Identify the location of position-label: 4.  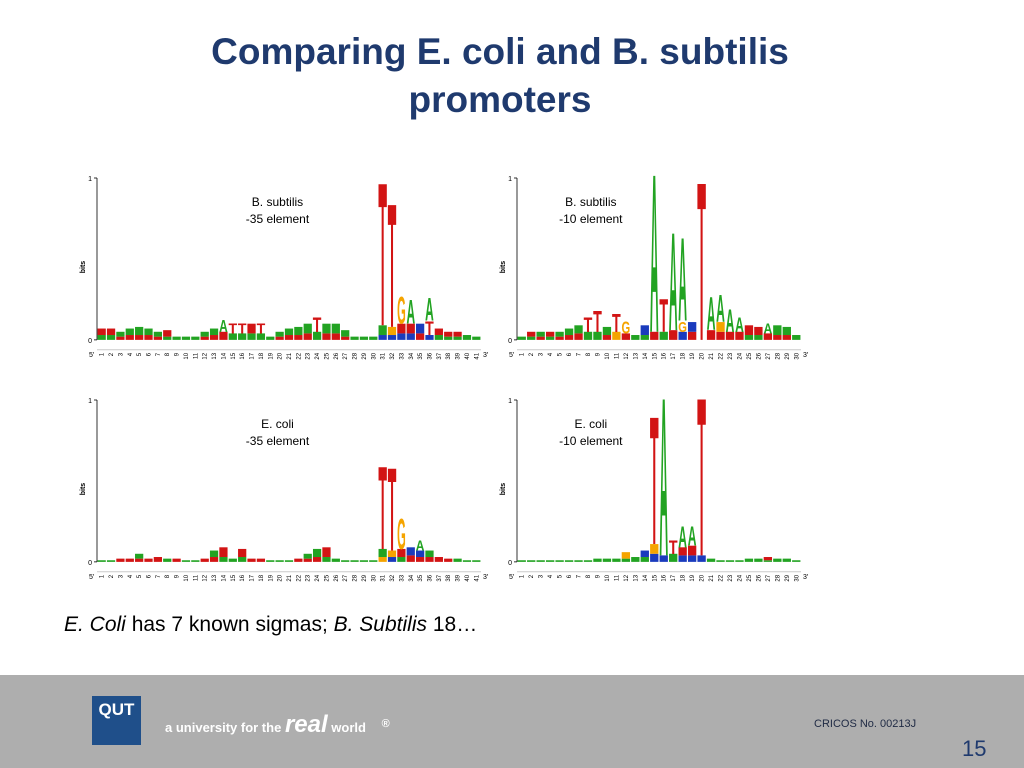
(551, 354).